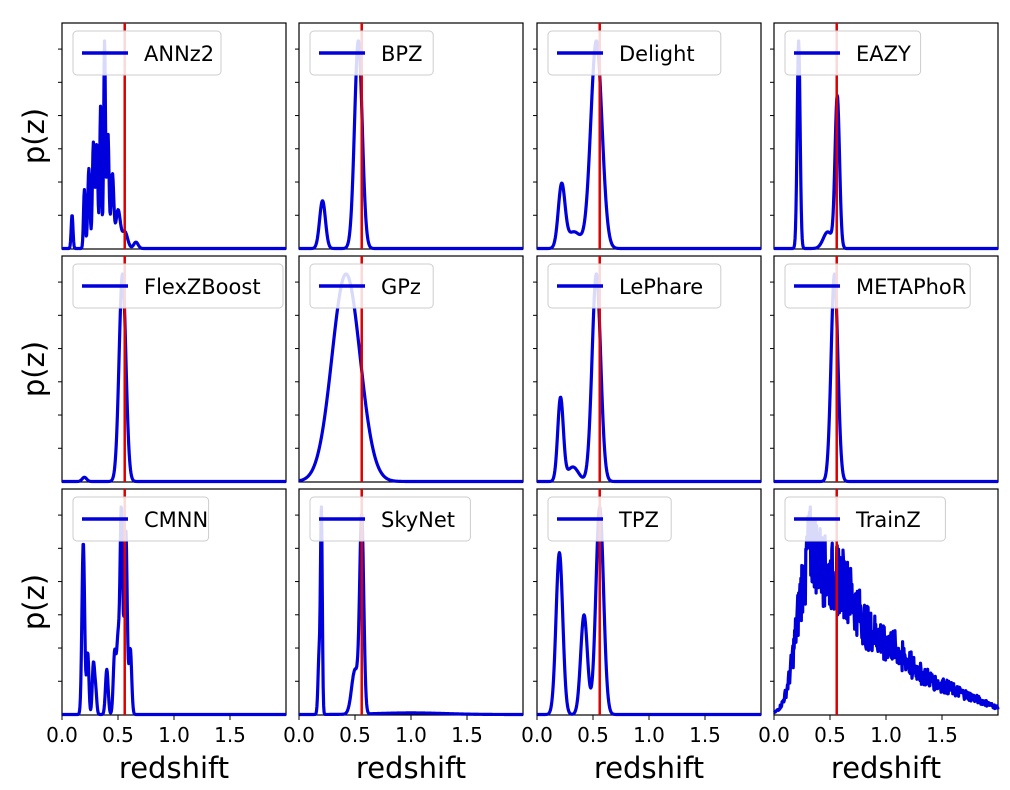 This screenshot has width=1010, height=790. I want to click on pdf-line-GPz, so click(411, 378).